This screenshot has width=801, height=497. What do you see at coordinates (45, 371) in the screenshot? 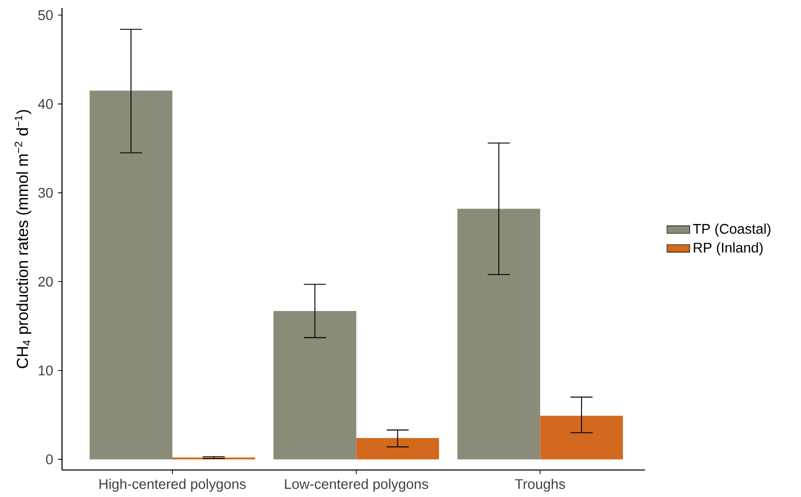
I see `y-tick-label: 10` at bounding box center [45, 371].